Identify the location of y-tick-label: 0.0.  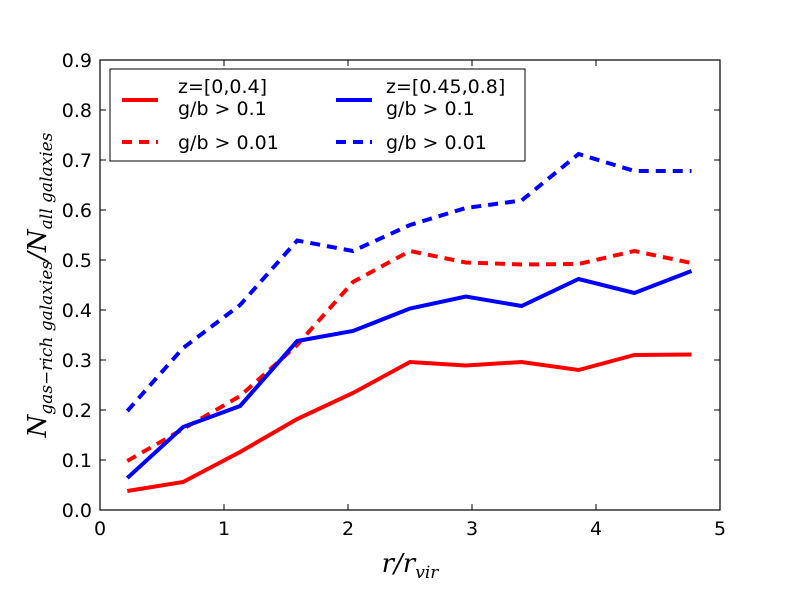
(77, 511).